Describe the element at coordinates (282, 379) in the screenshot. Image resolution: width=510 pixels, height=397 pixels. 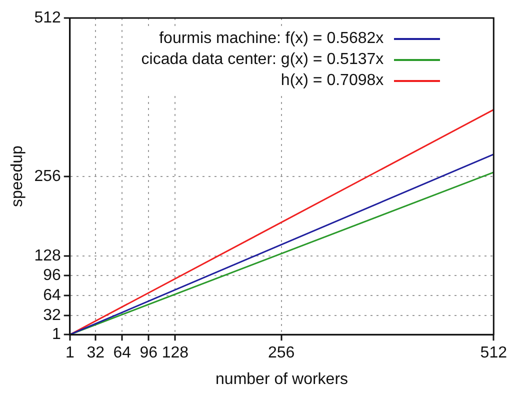
I see `x-axis-title: number of workers` at that location.